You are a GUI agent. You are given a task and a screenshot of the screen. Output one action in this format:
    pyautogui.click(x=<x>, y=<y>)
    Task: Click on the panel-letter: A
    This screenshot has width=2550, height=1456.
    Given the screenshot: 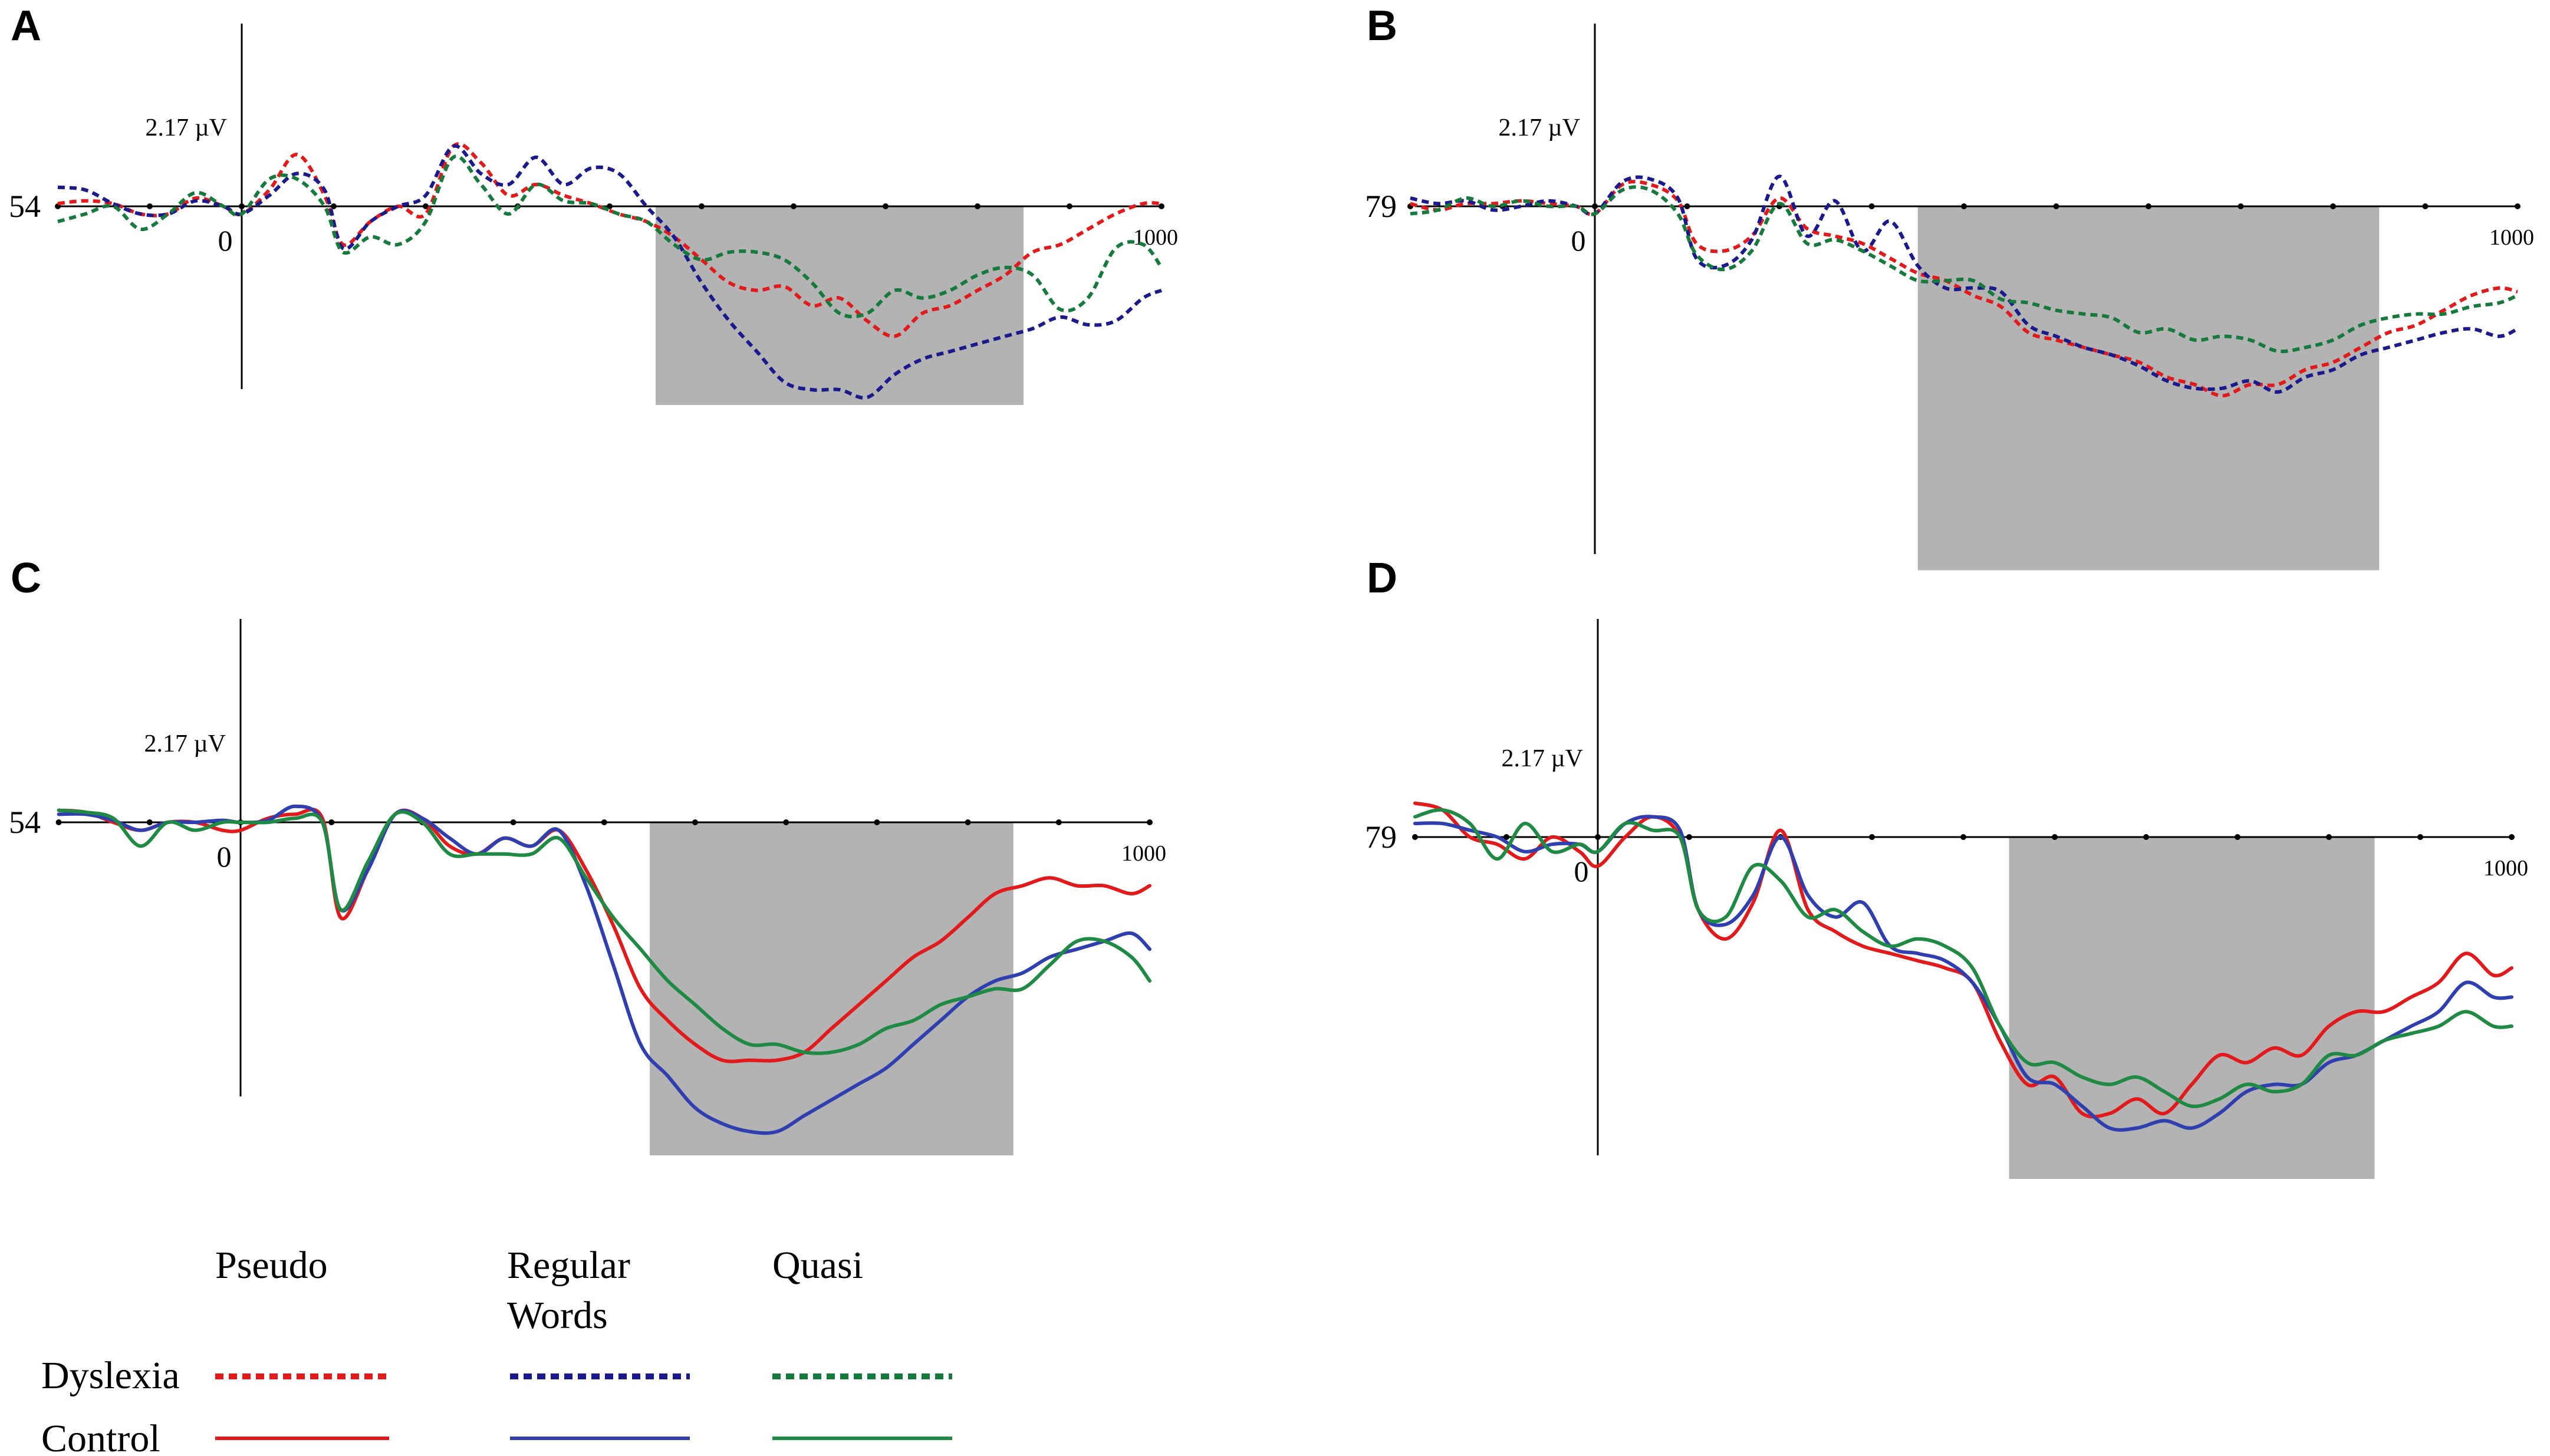 What is the action you would take?
    pyautogui.click(x=26, y=26)
    